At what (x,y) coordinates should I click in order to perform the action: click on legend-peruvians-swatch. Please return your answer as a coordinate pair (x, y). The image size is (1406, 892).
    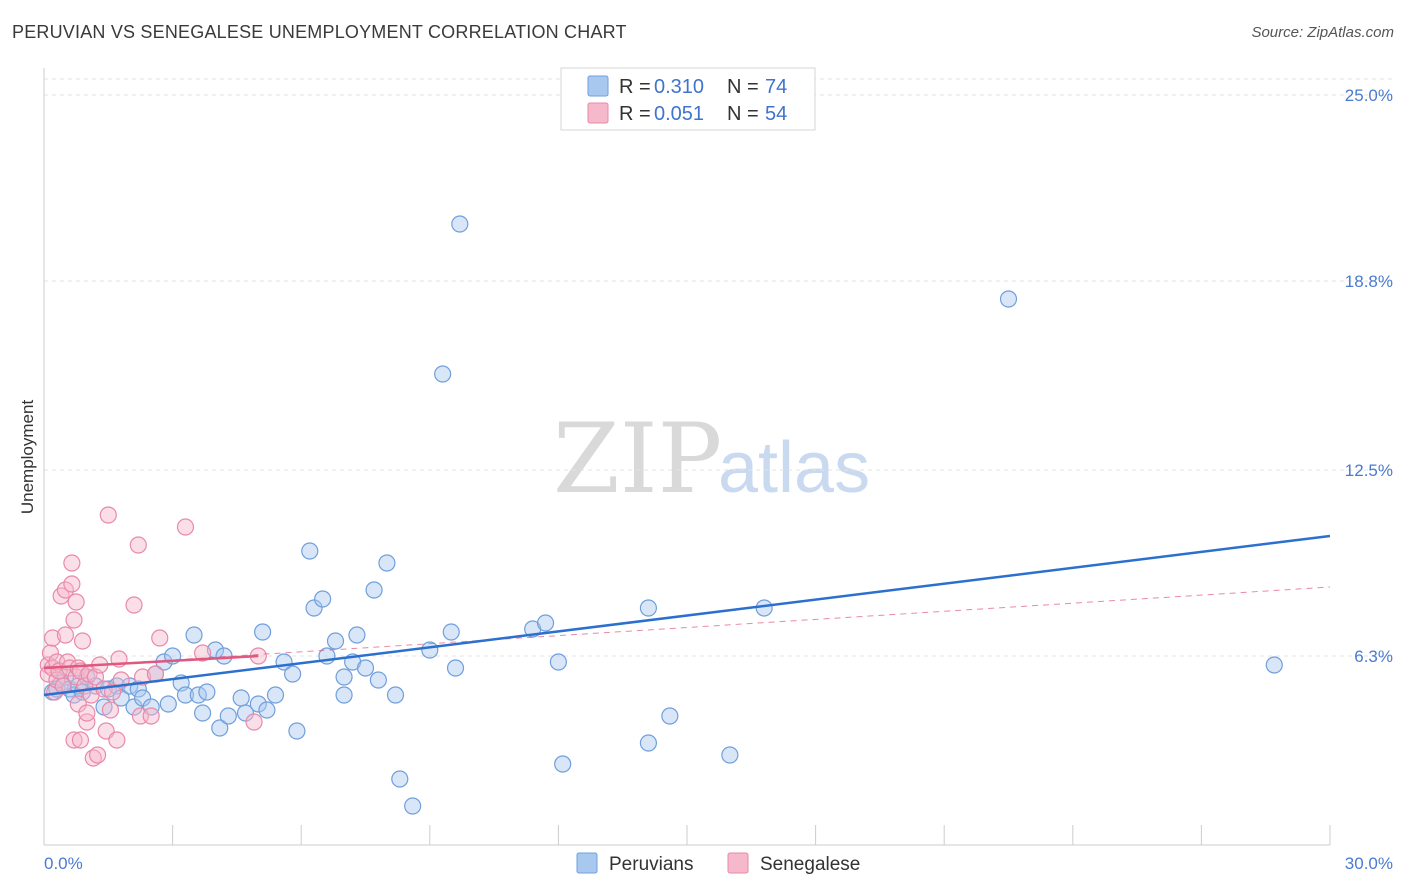
    Looking at the image, I should click on (598, 86).